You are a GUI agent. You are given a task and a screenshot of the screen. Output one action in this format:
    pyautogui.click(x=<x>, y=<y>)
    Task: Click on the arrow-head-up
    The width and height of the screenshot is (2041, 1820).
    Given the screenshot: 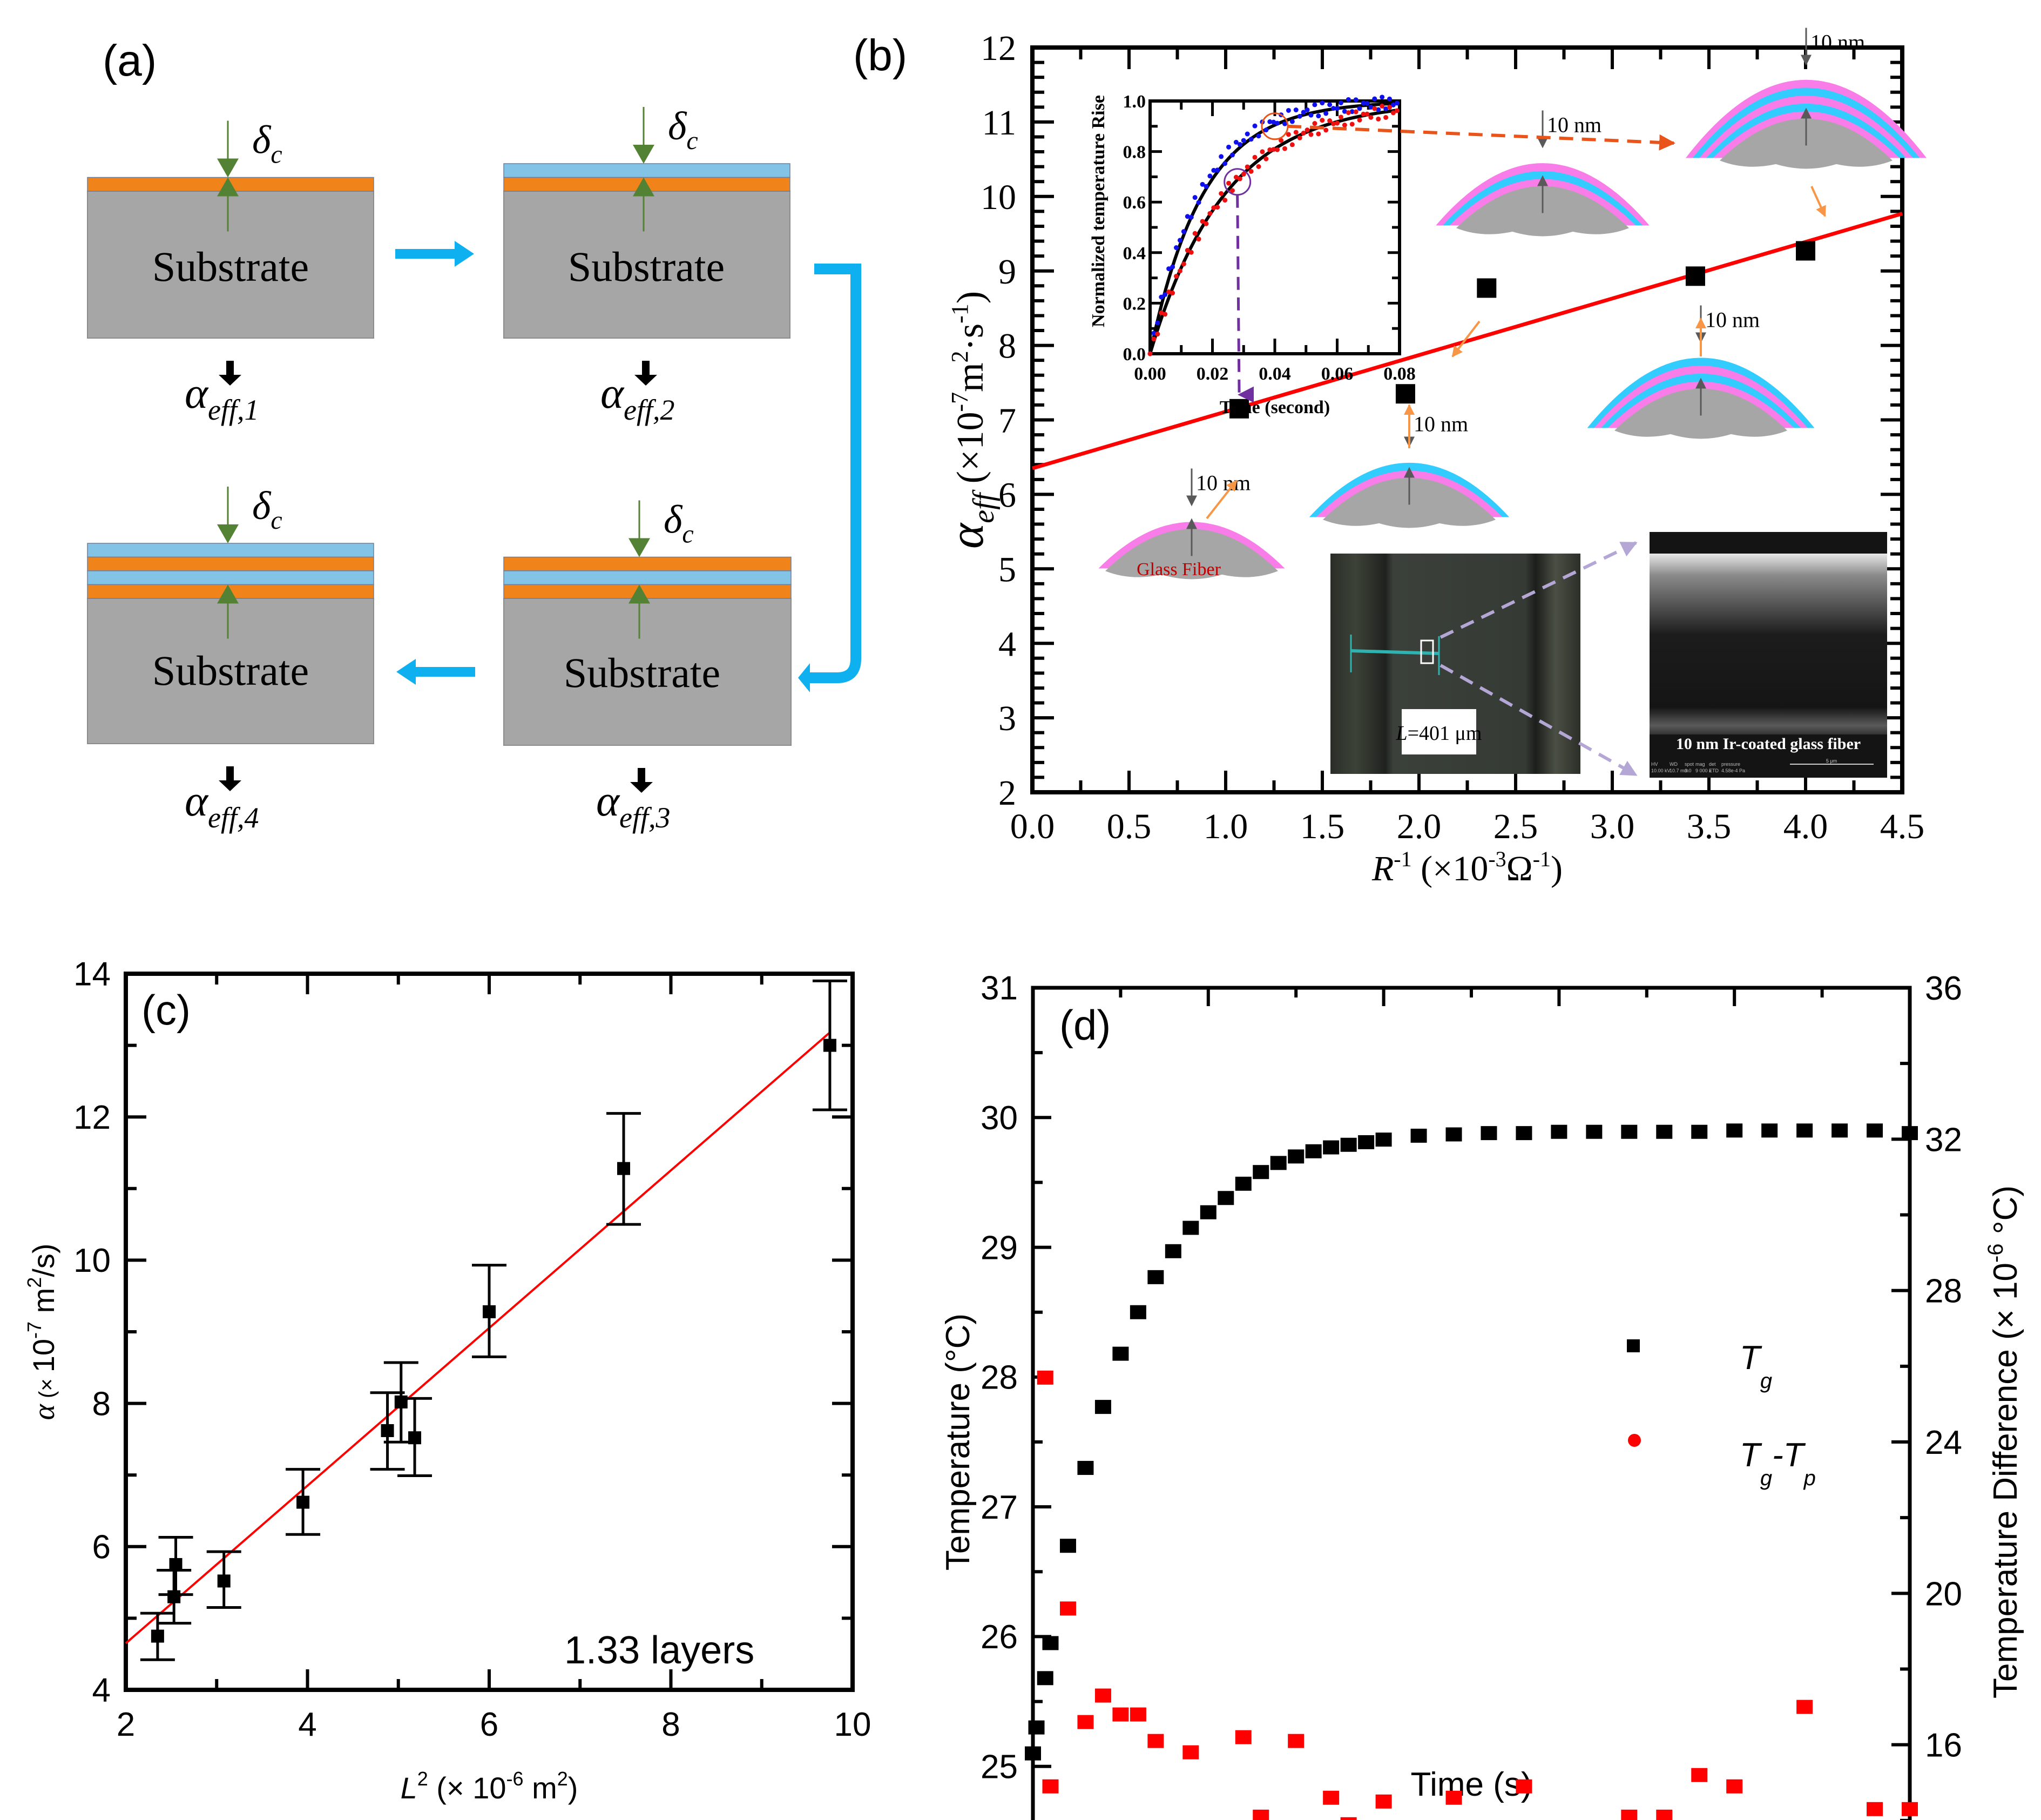 What is the action you would take?
    pyautogui.click(x=643, y=187)
    